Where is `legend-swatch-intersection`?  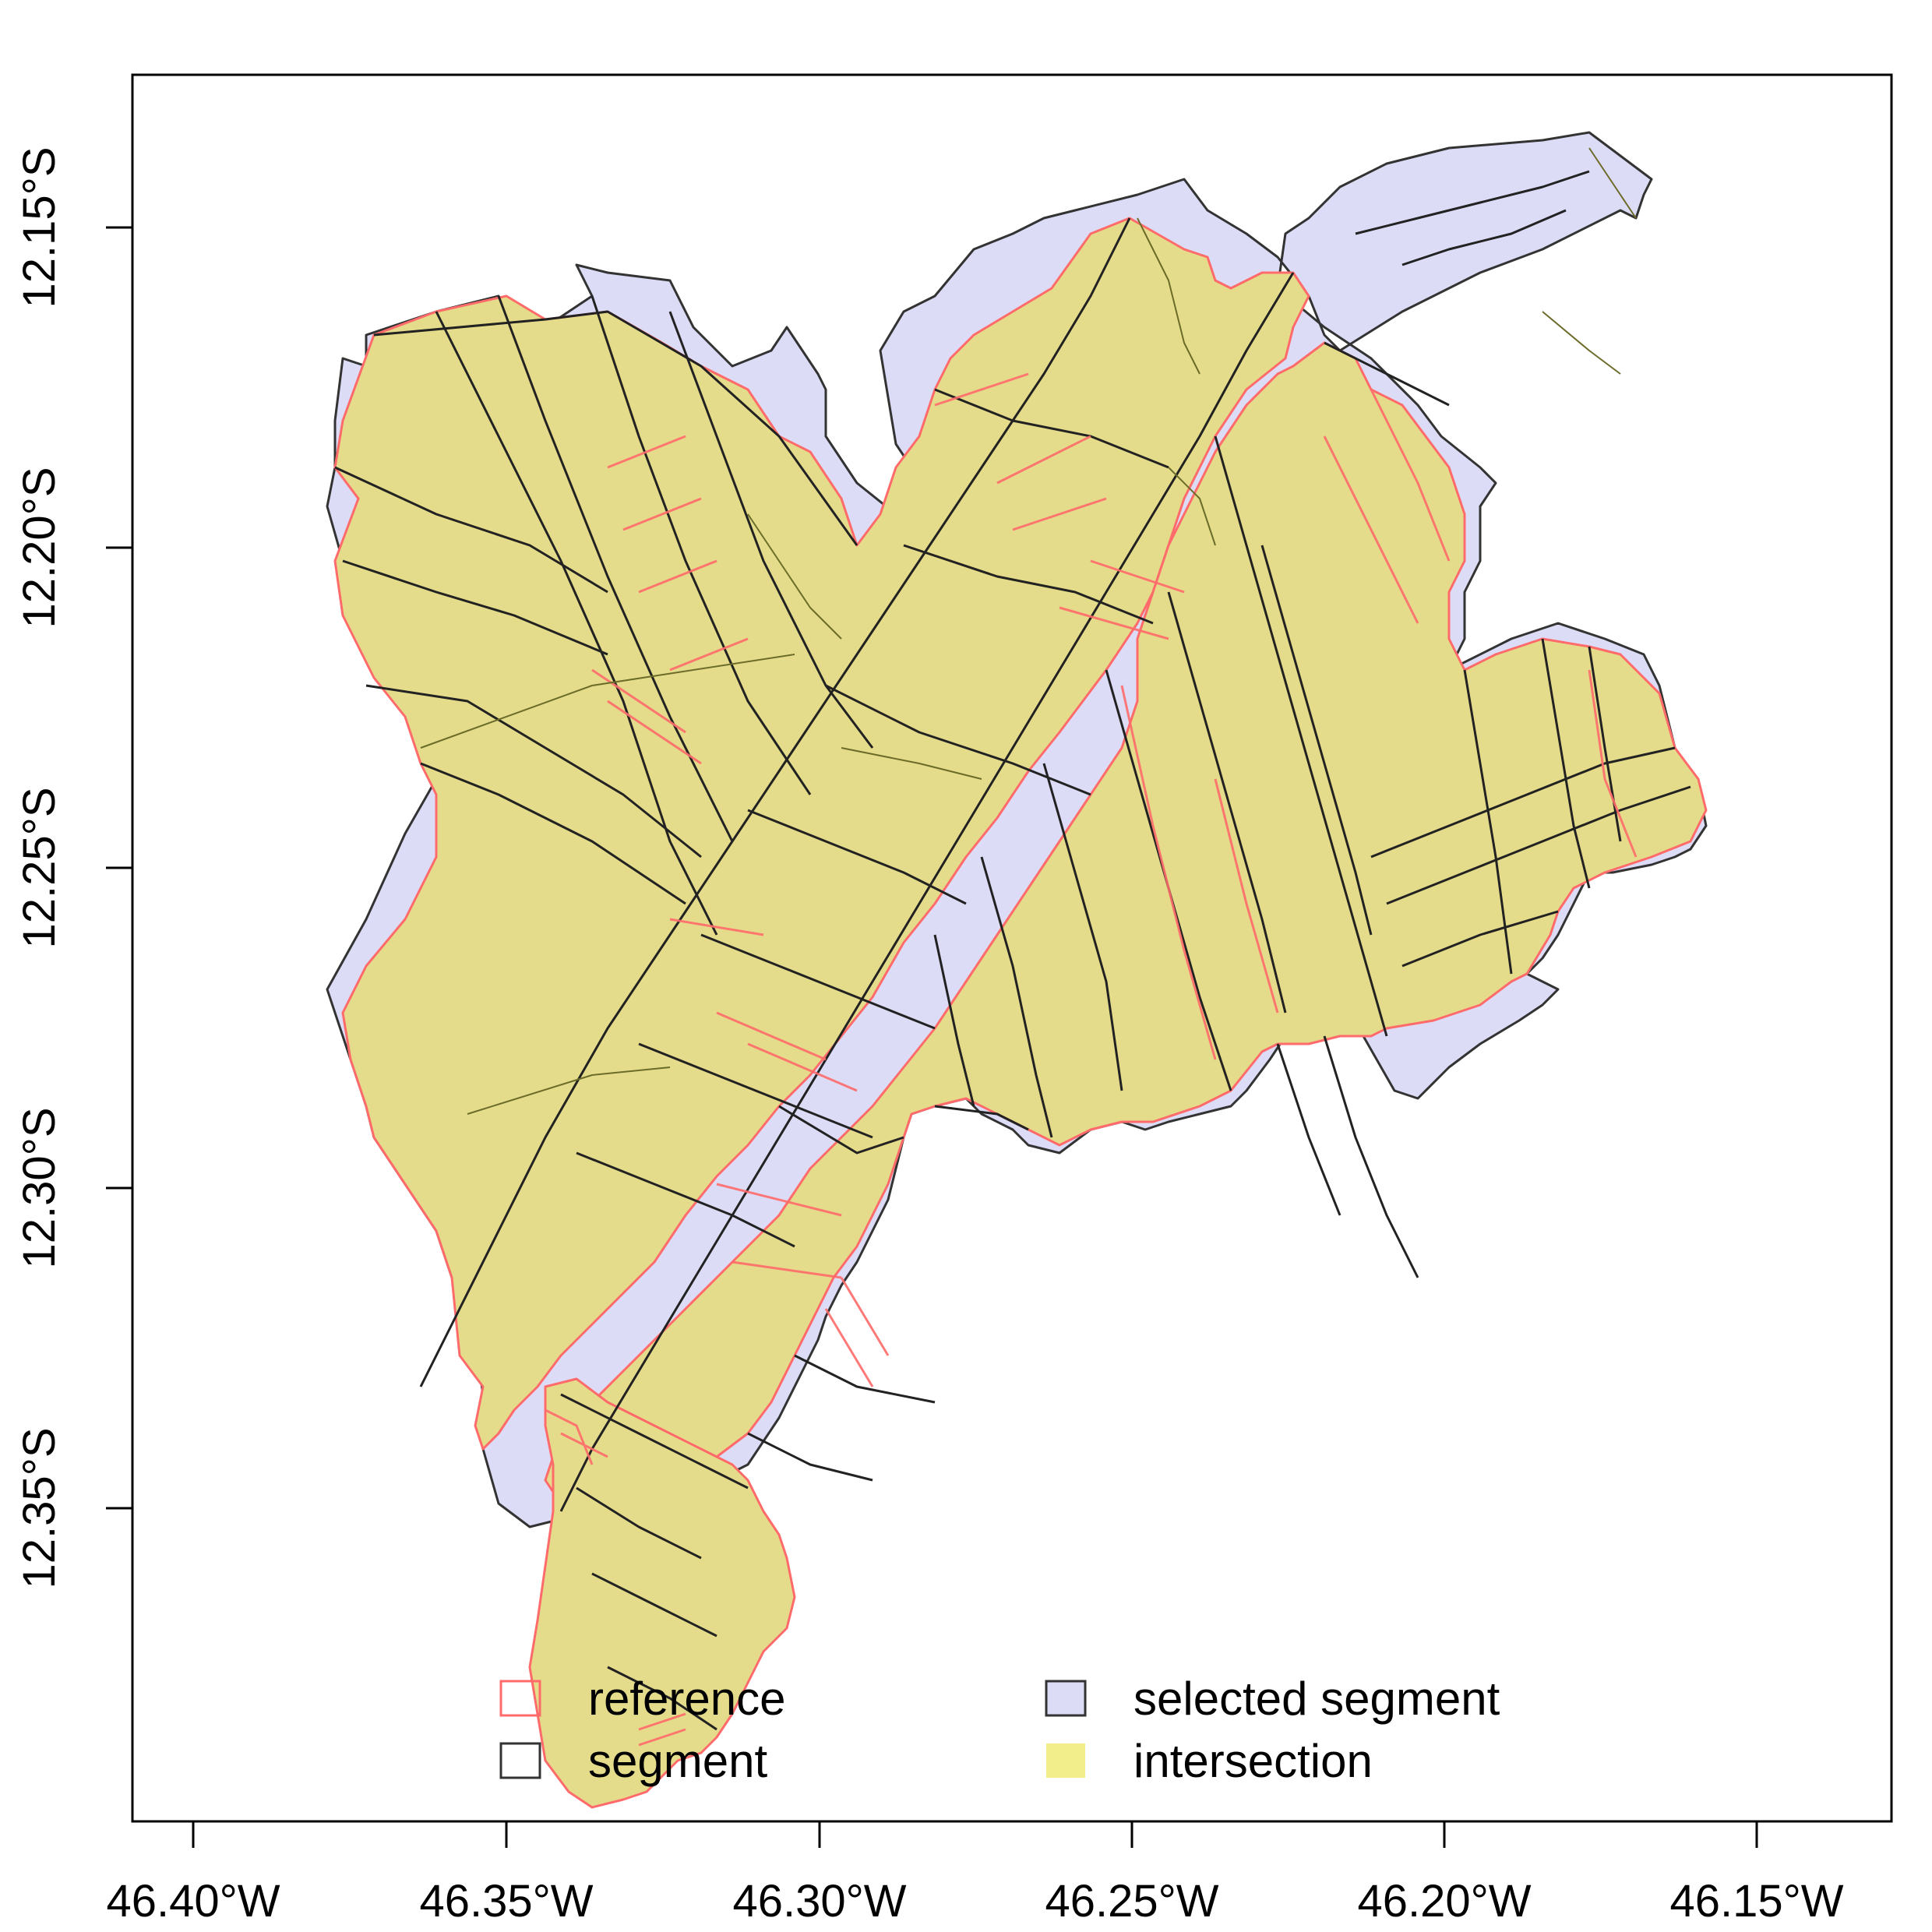 legend-swatch-intersection is located at coordinates (1066, 1760).